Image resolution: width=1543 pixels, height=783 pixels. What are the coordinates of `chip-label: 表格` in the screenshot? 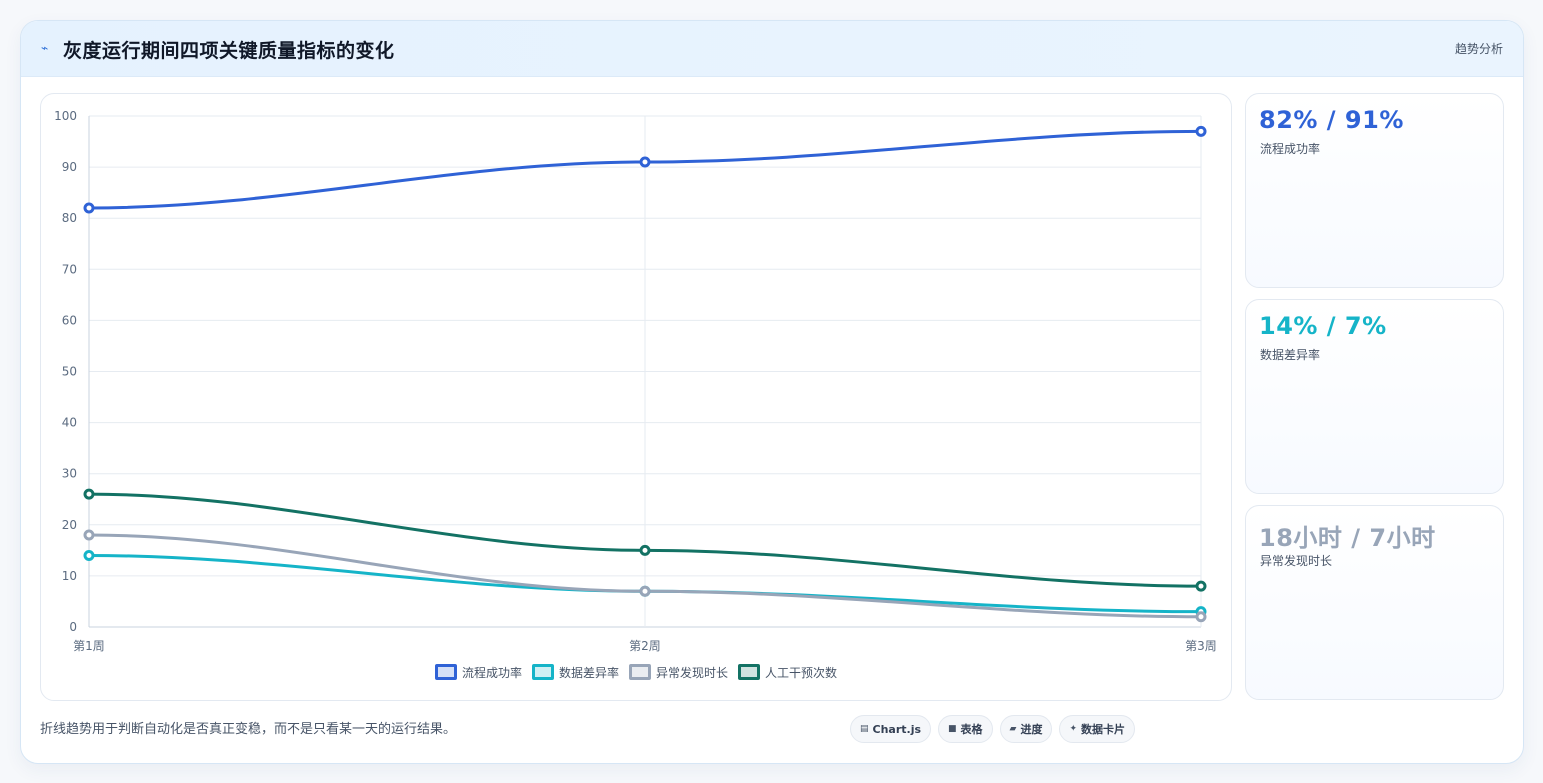 It's located at (971, 729).